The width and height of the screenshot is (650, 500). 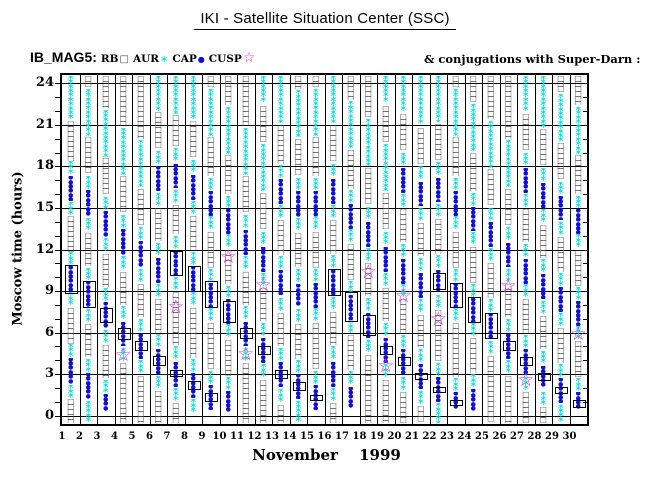 I want to click on x-tick-label: 10, so click(x=219, y=436).